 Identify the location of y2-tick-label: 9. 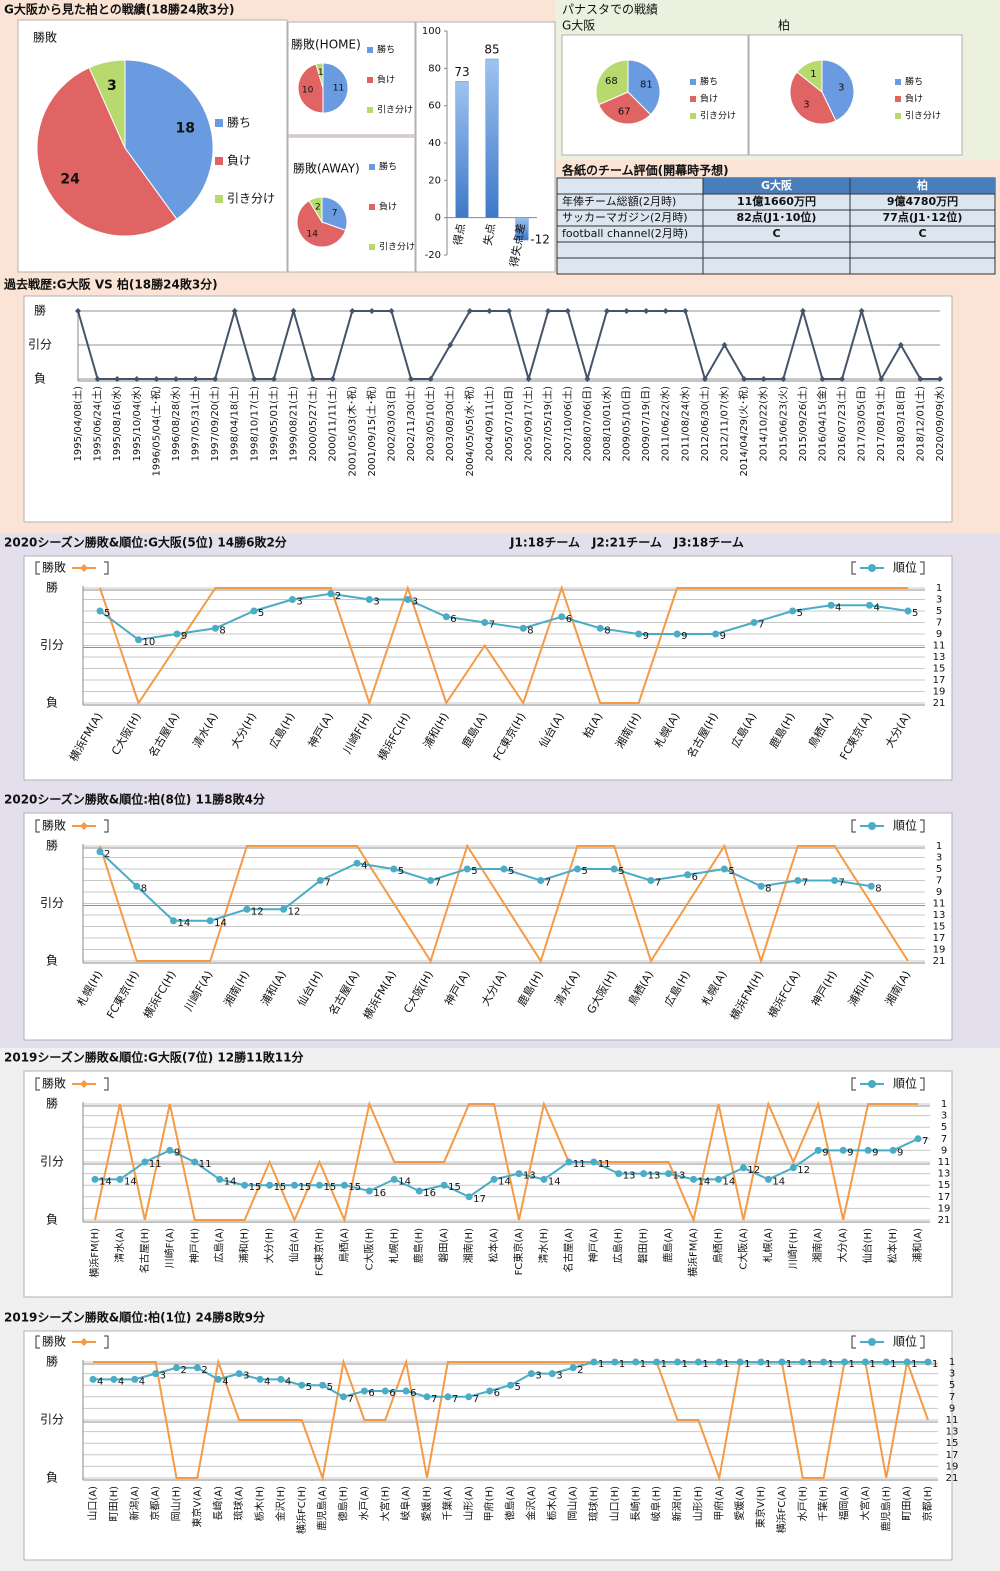
(939, 634).